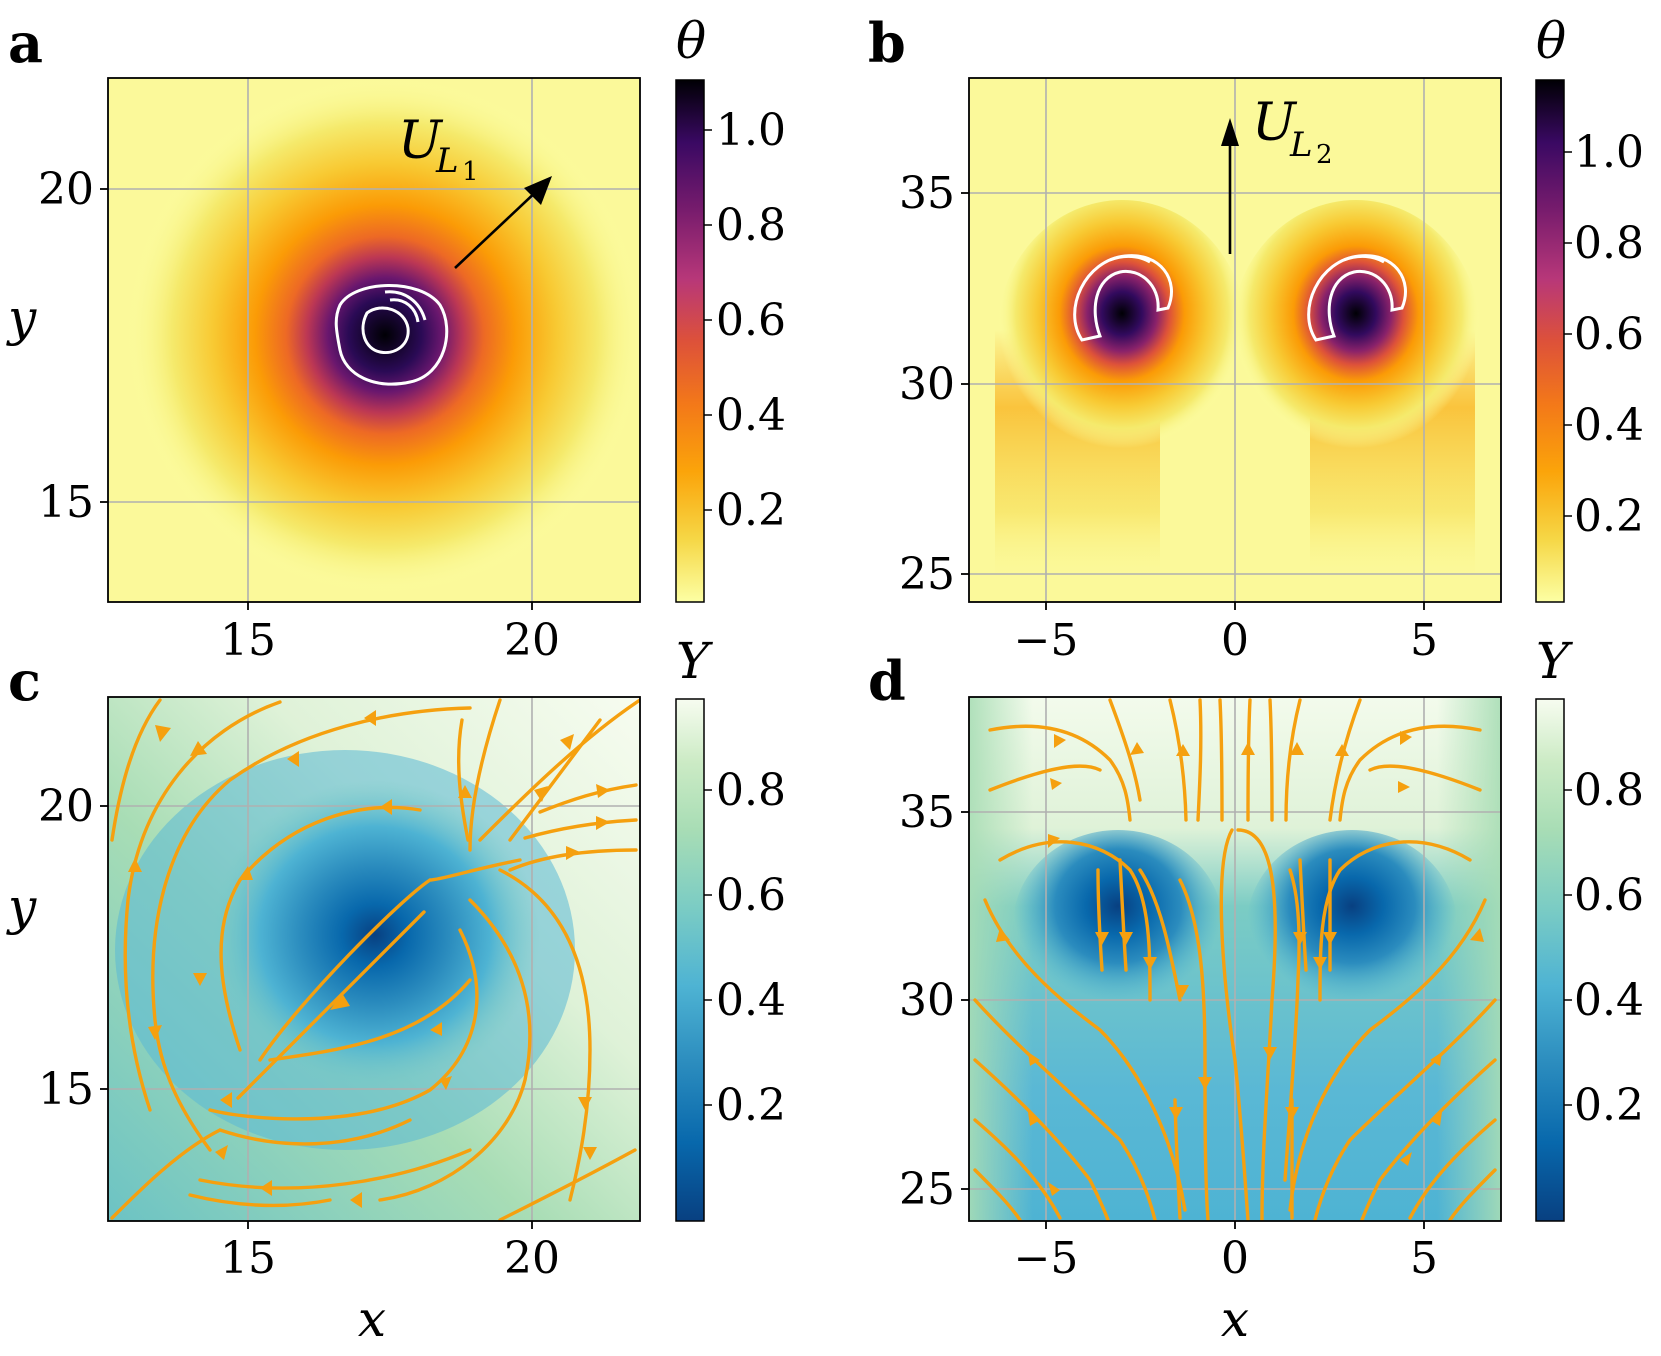  Describe the element at coordinates (21, 318) in the screenshot. I see `y-axis-label-a: y` at that location.